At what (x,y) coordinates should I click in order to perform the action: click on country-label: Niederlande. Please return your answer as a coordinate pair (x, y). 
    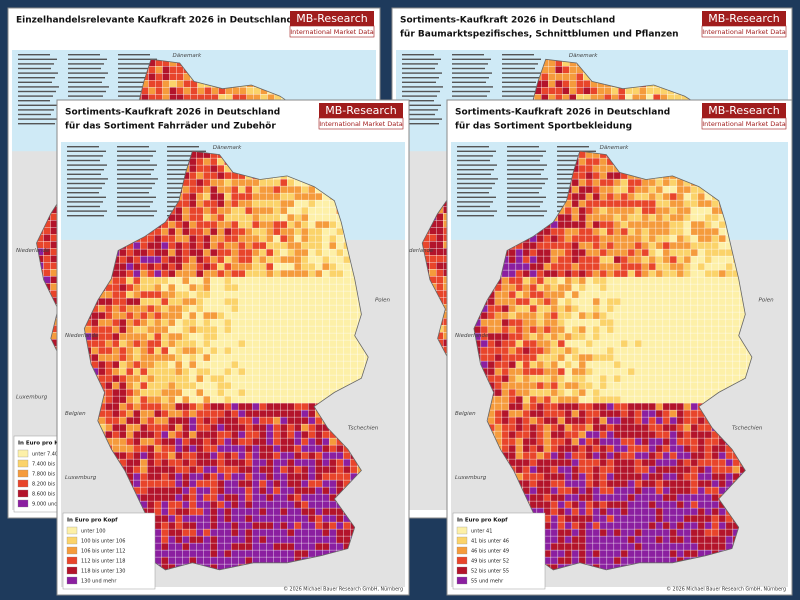
    Looking at the image, I should click on (33, 251).